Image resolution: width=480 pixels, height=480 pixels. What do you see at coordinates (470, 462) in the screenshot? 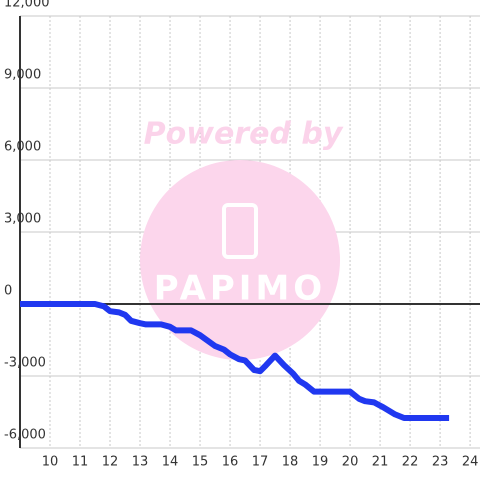
I see `x-tick-label: 24` at bounding box center [470, 462].